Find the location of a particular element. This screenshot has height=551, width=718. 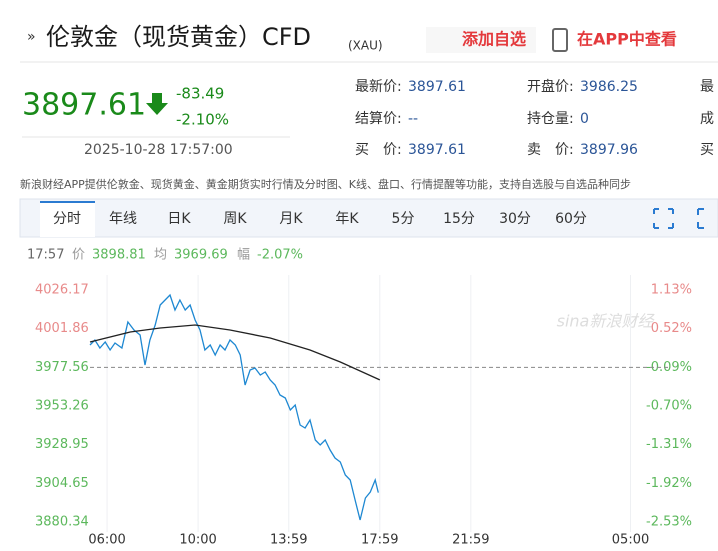

fullscreen-icon is located at coordinates (663, 218).